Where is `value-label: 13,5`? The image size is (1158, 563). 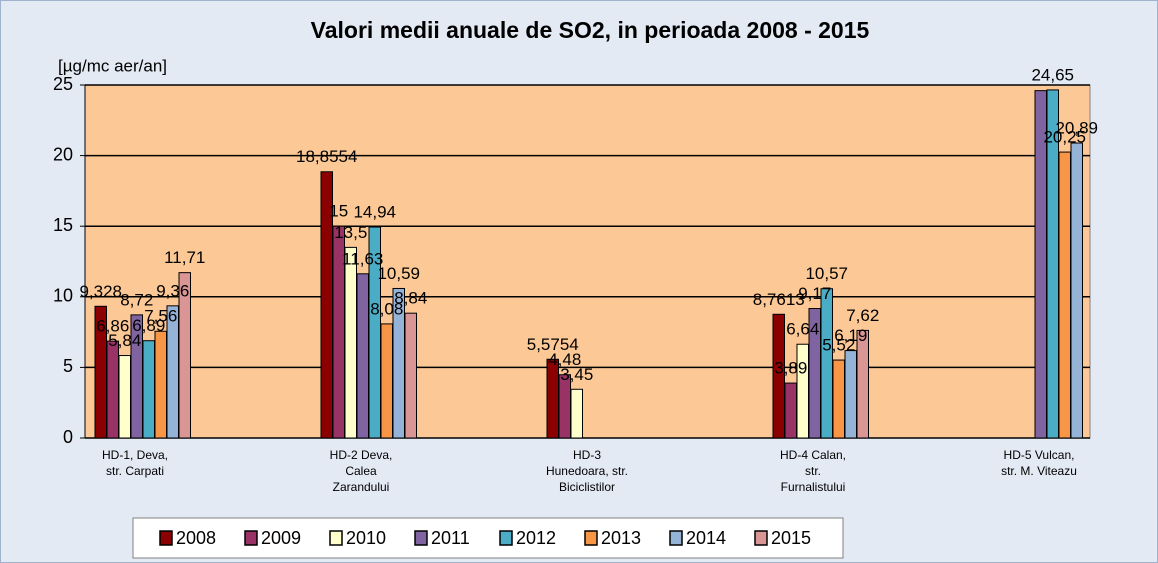
value-label: 13,5 is located at coordinates (350, 232).